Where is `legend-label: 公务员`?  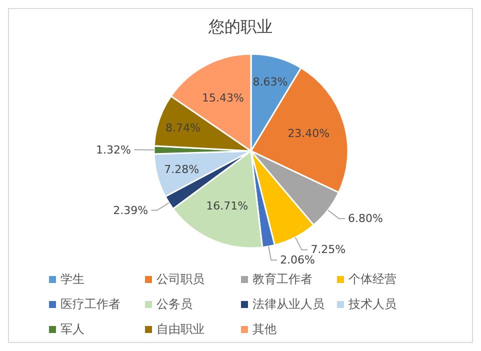
legend-label: 公务员 is located at coordinates (174, 304).